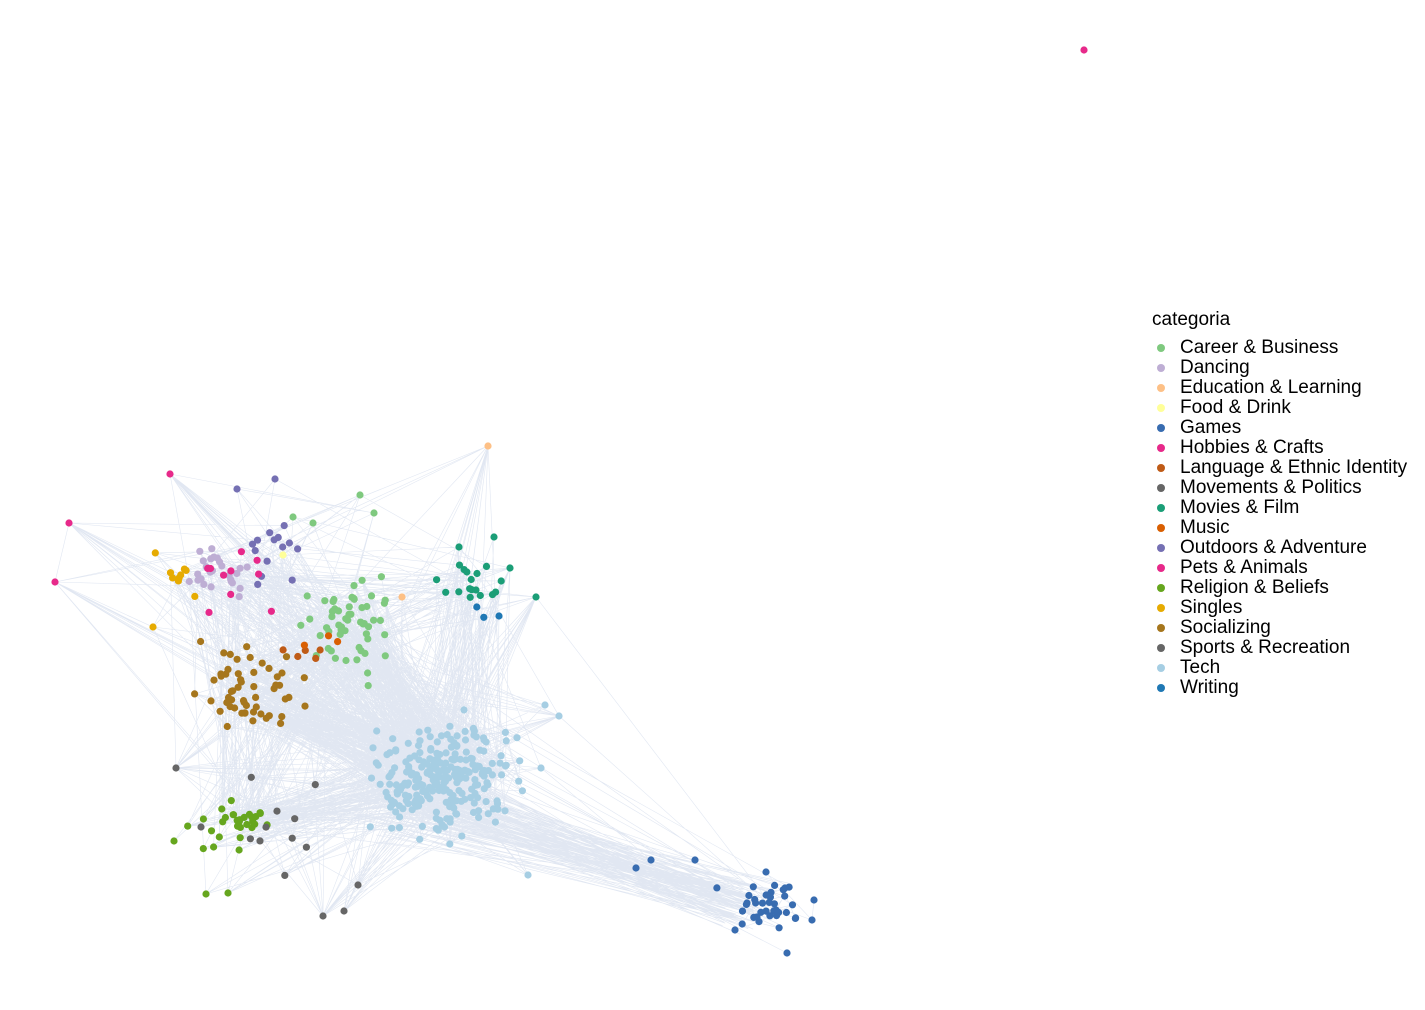 The width and height of the screenshot is (1425, 1010). Describe the element at coordinates (1215, 367) in the screenshot. I see `legend-label: Dancing` at that location.